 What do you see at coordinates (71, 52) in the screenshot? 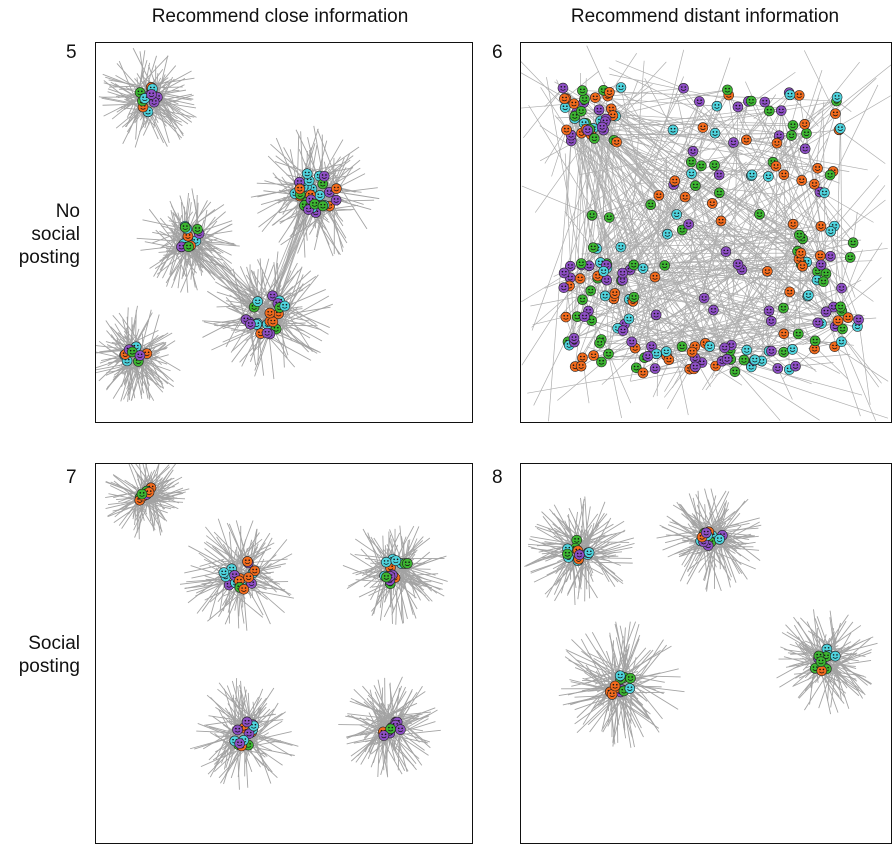
I see `panel-number-5: 5` at bounding box center [71, 52].